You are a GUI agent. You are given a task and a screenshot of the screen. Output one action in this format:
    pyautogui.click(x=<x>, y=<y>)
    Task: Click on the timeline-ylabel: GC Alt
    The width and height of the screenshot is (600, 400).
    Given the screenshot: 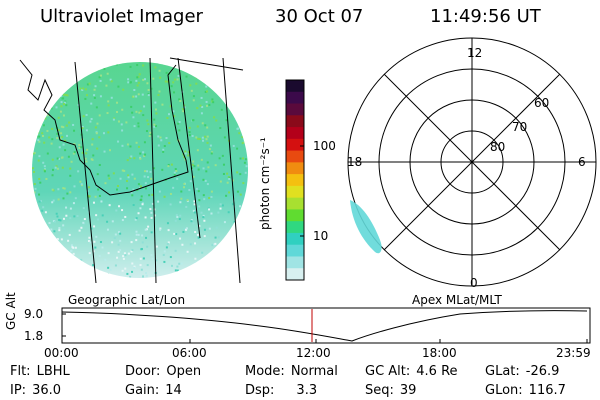 What is the action you would take?
    pyautogui.click(x=11, y=311)
    